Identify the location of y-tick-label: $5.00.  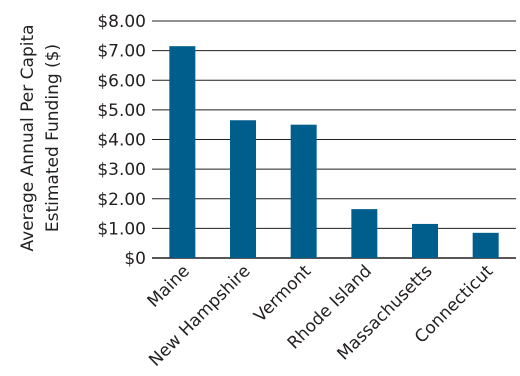
(121, 111).